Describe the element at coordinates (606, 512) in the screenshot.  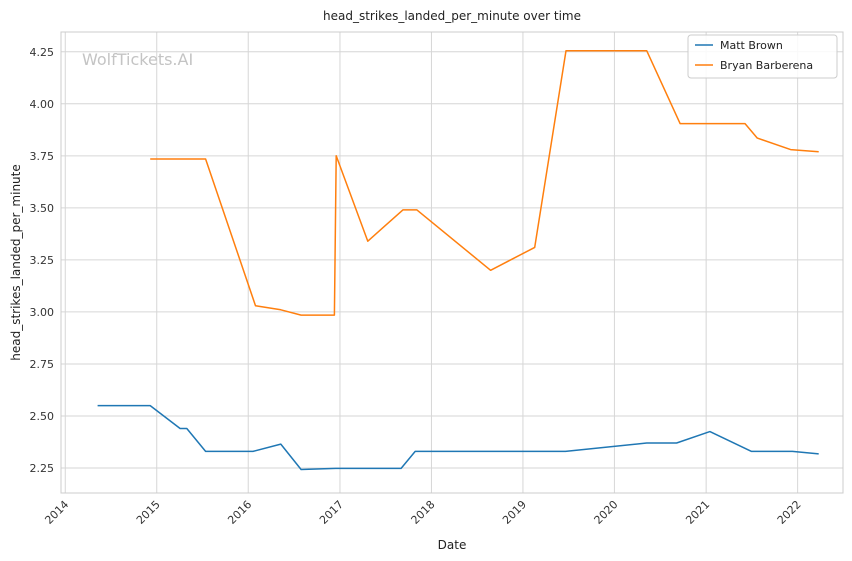
I see `x-tick-label: 2020` at that location.